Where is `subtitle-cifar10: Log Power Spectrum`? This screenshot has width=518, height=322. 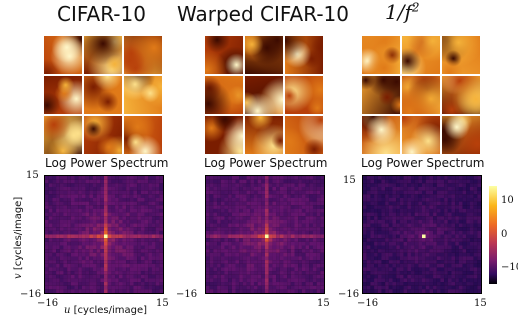
subtitle-cifar10: Log Power Spectrum is located at coordinates (107, 163).